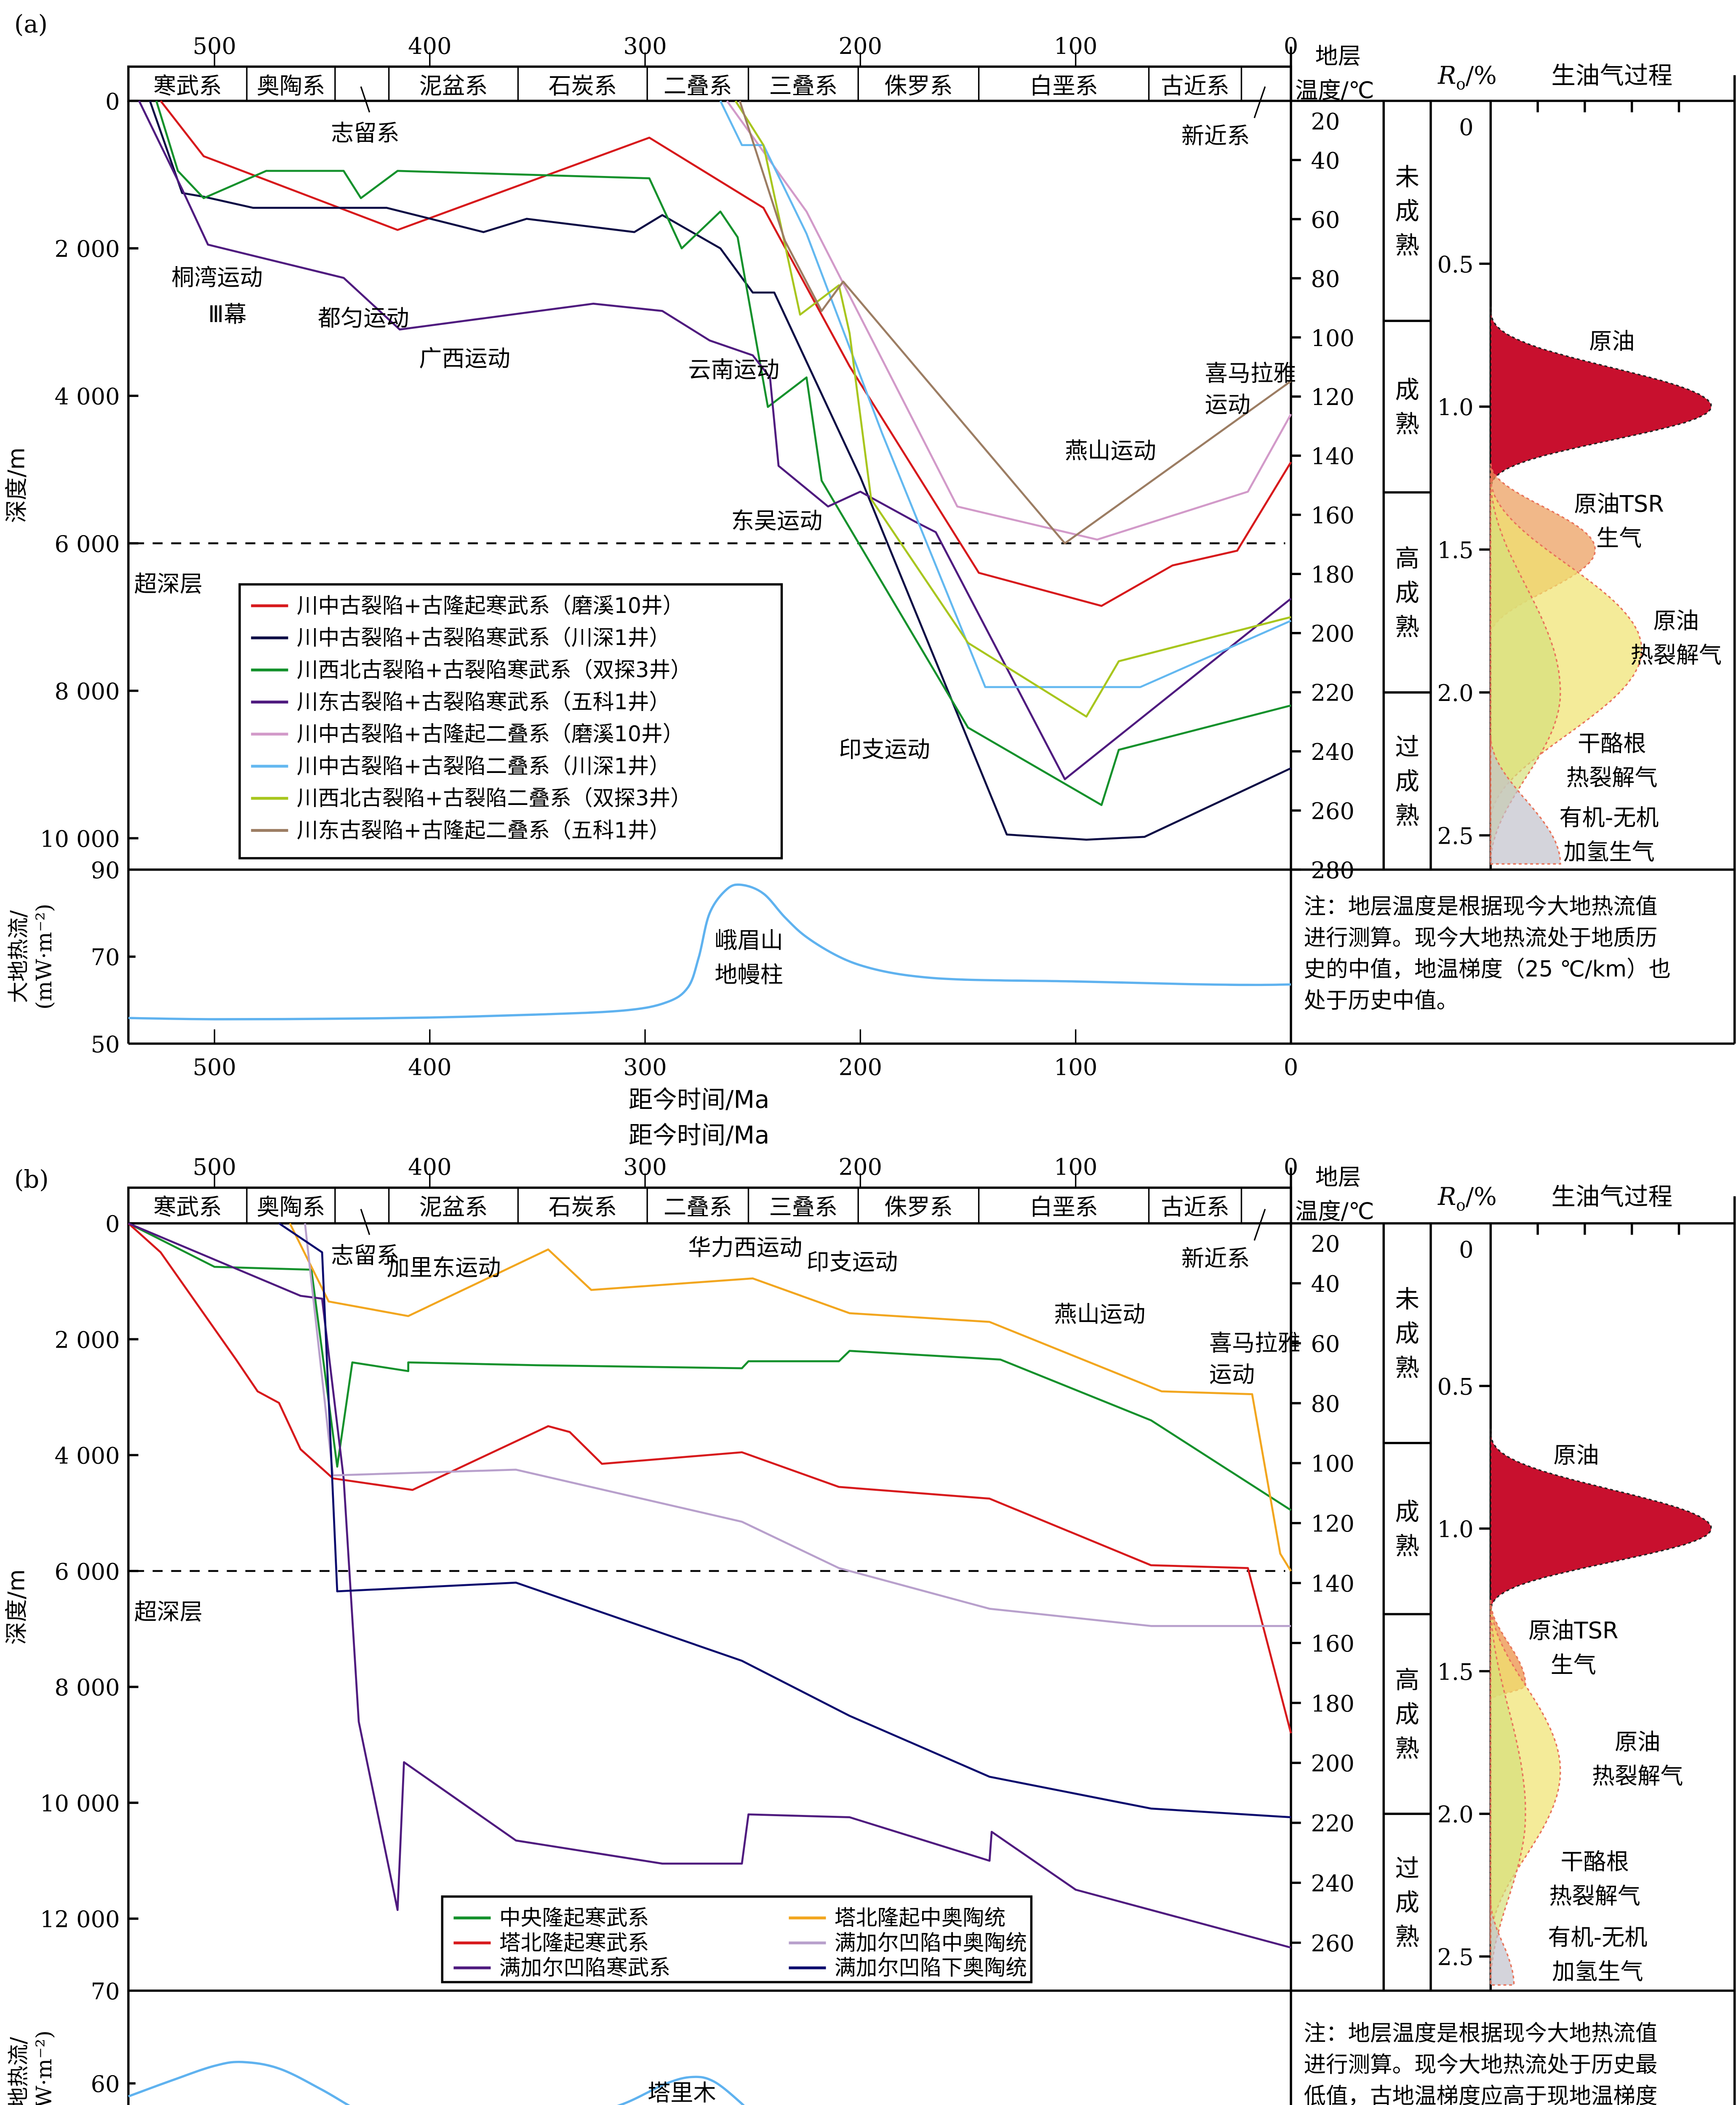 The width and height of the screenshot is (1736, 2105). I want to click on legend-label: 川中古裂陷+古隆起寒武系（磨溪10井）, so click(490, 605).